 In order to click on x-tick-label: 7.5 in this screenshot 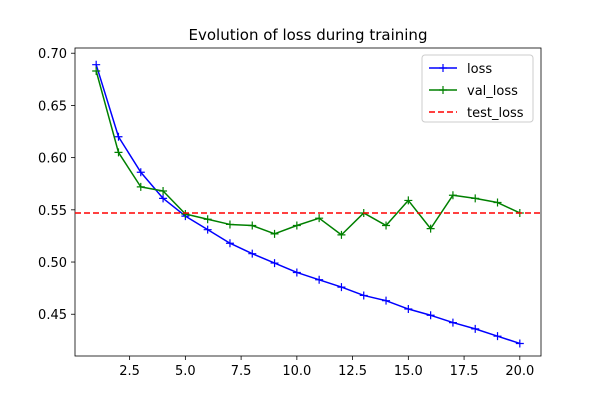, I will do `click(241, 371)`.